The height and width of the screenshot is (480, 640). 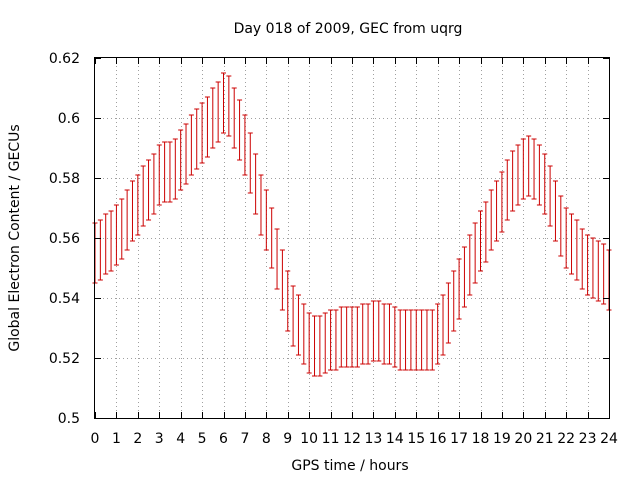 What do you see at coordinates (137, 439) in the screenshot?
I see `x-tick-label: 2` at bounding box center [137, 439].